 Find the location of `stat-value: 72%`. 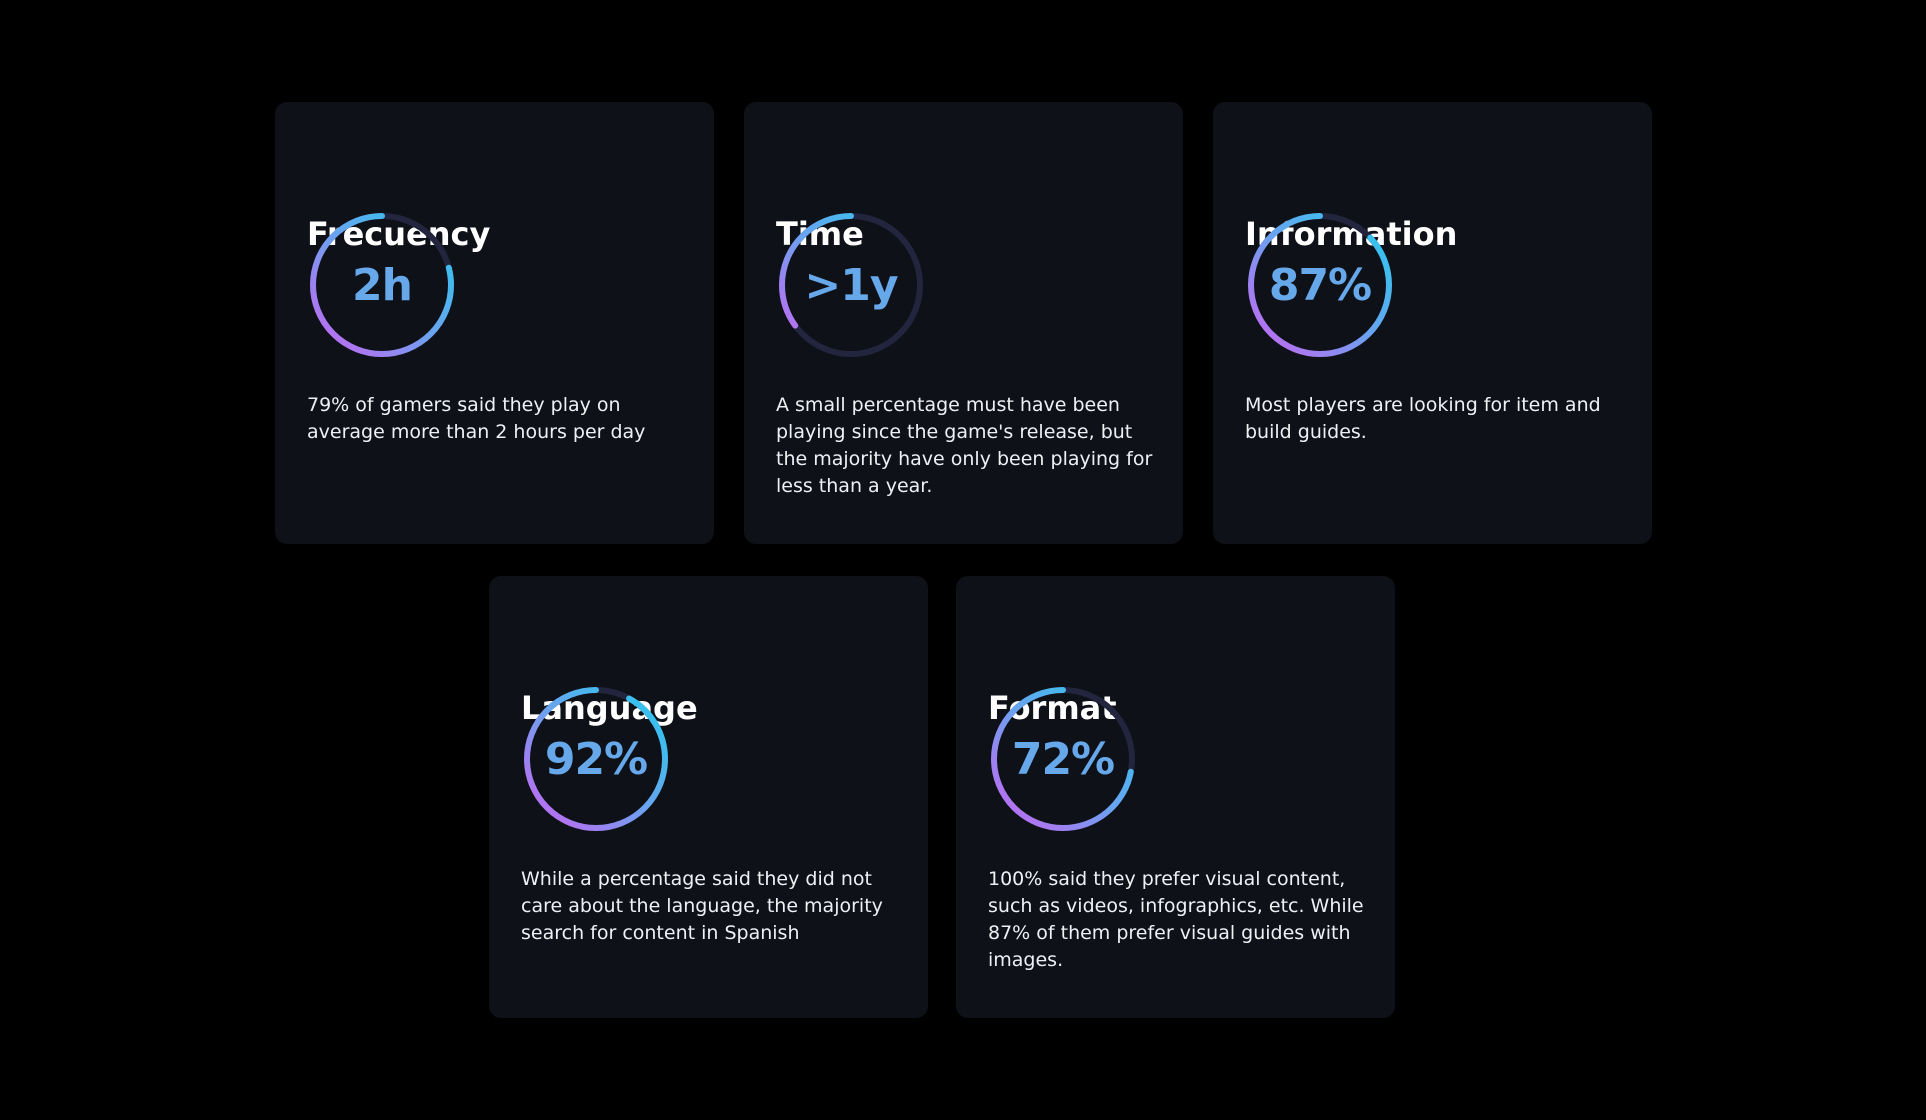

stat-value: 72% is located at coordinates (1063, 759).